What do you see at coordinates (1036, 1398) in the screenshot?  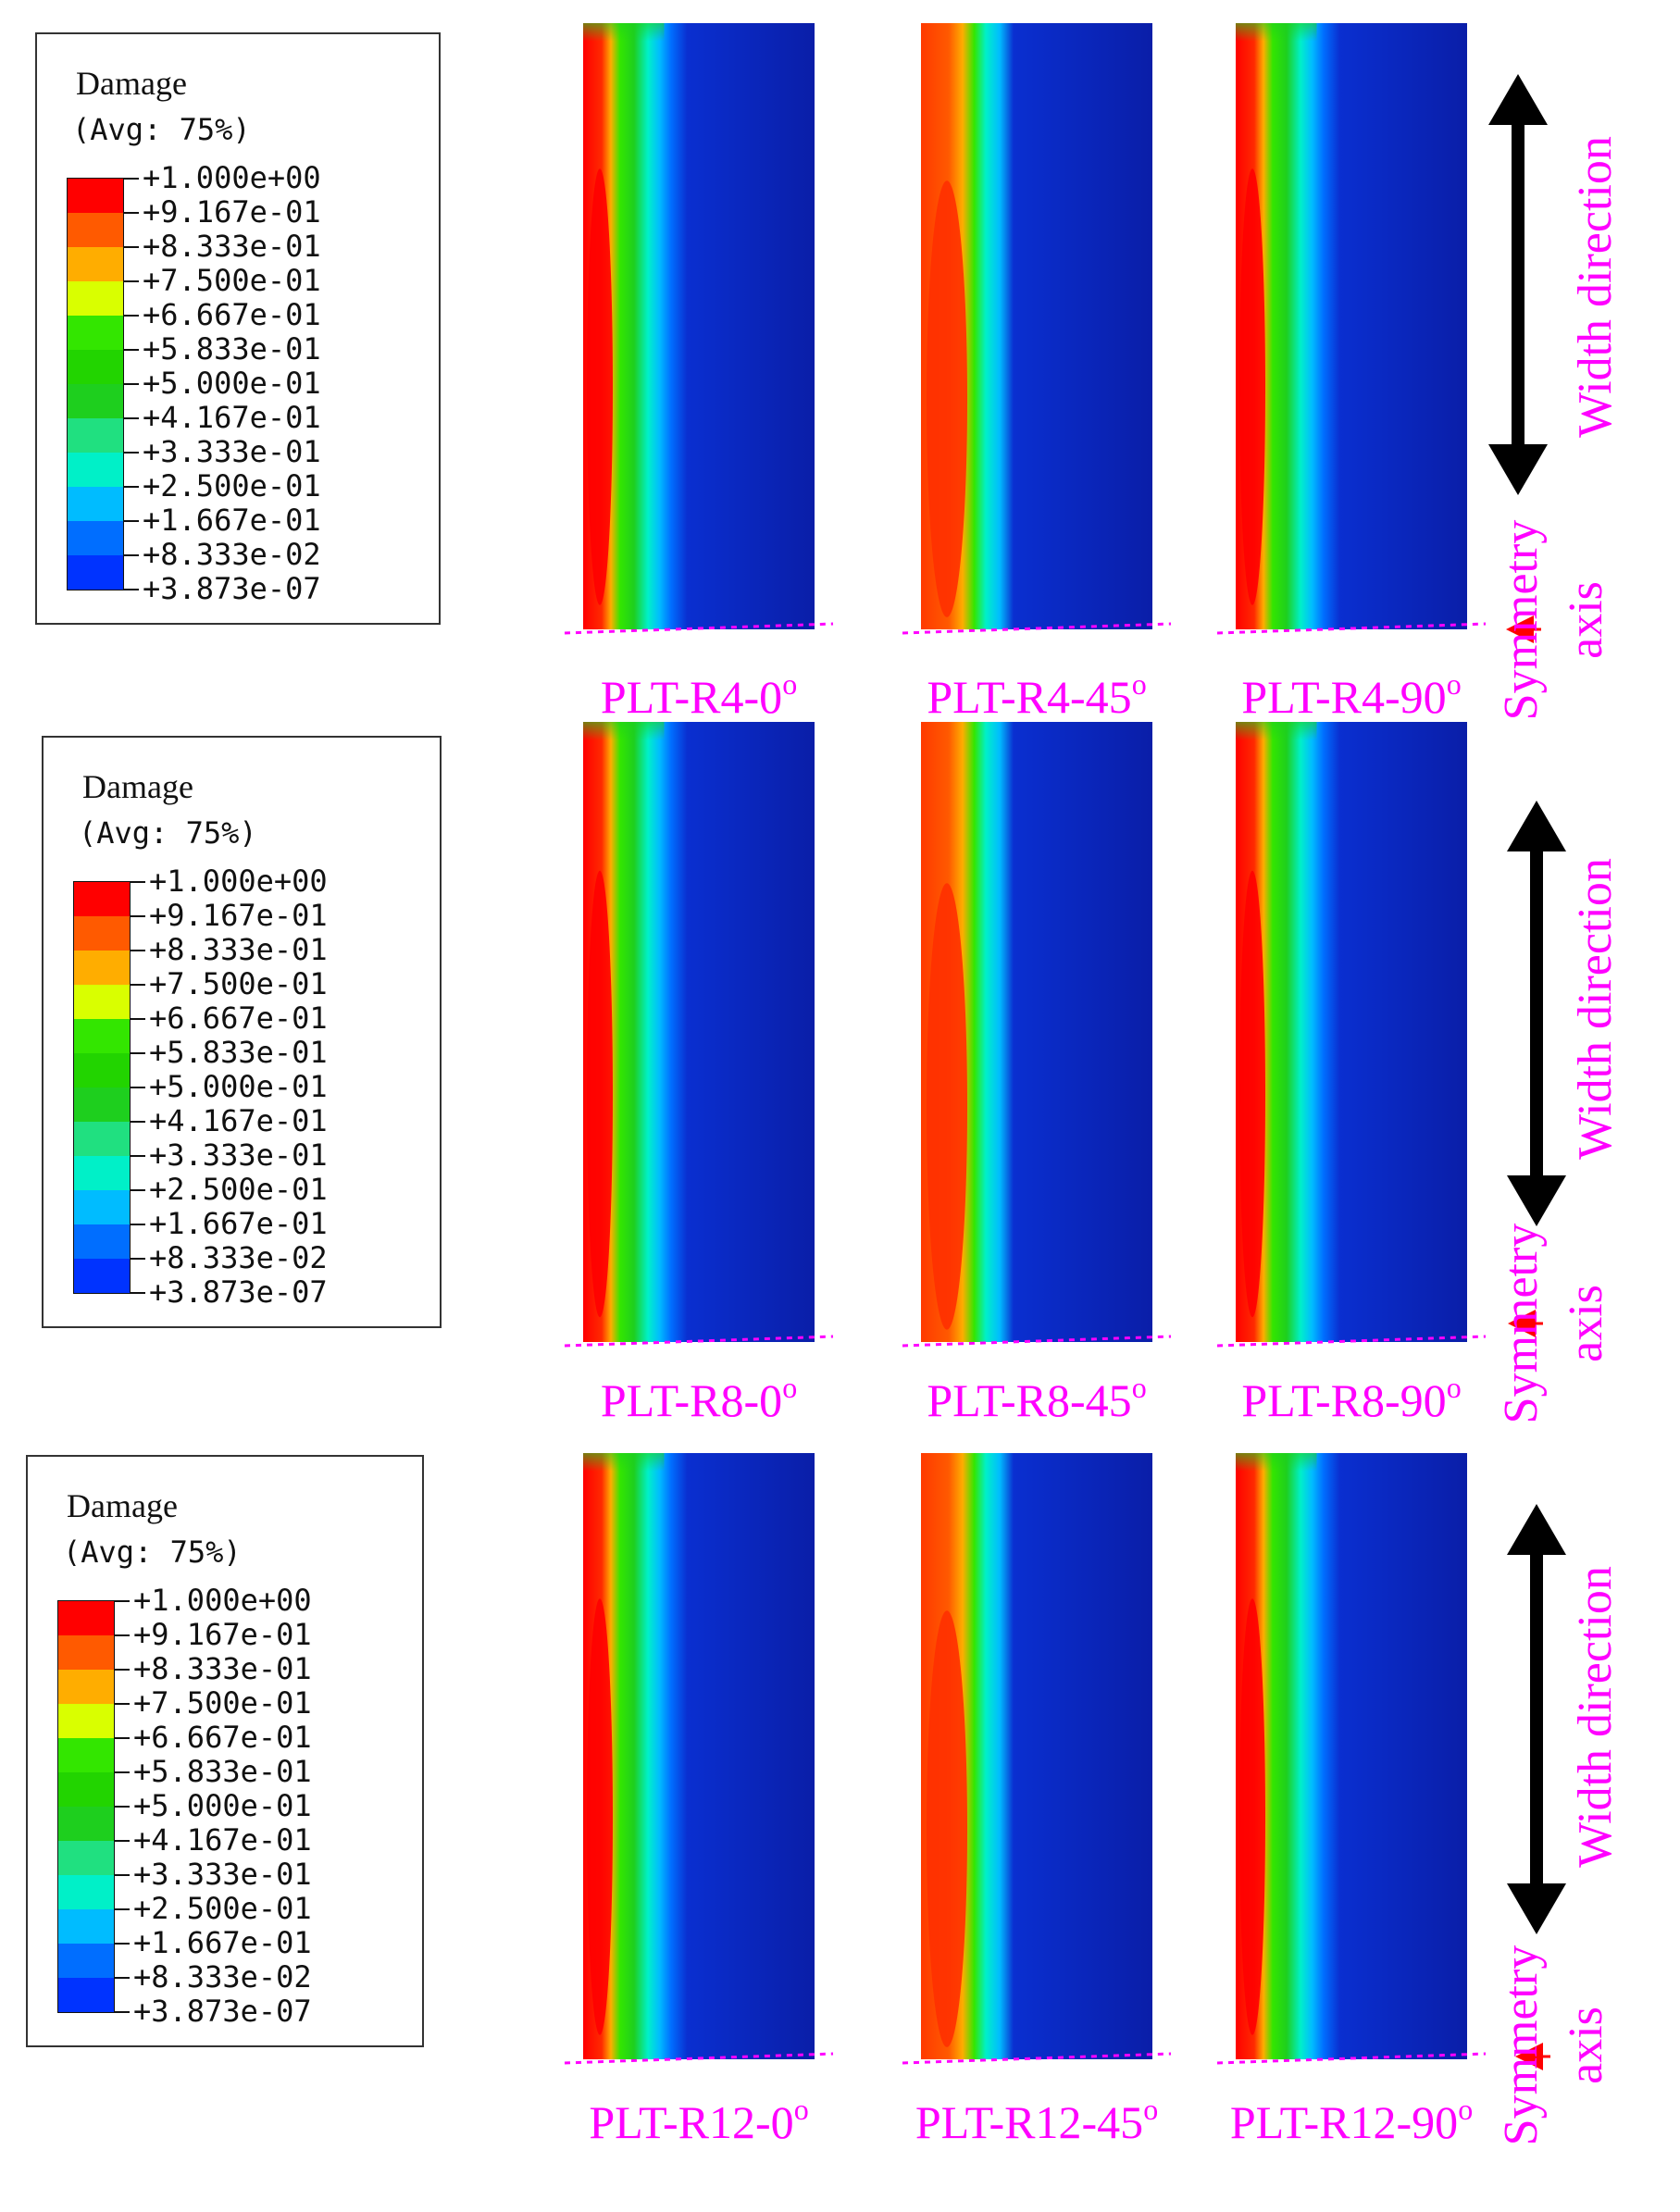 I see `panel-label: PLT-R8-45o` at bounding box center [1036, 1398].